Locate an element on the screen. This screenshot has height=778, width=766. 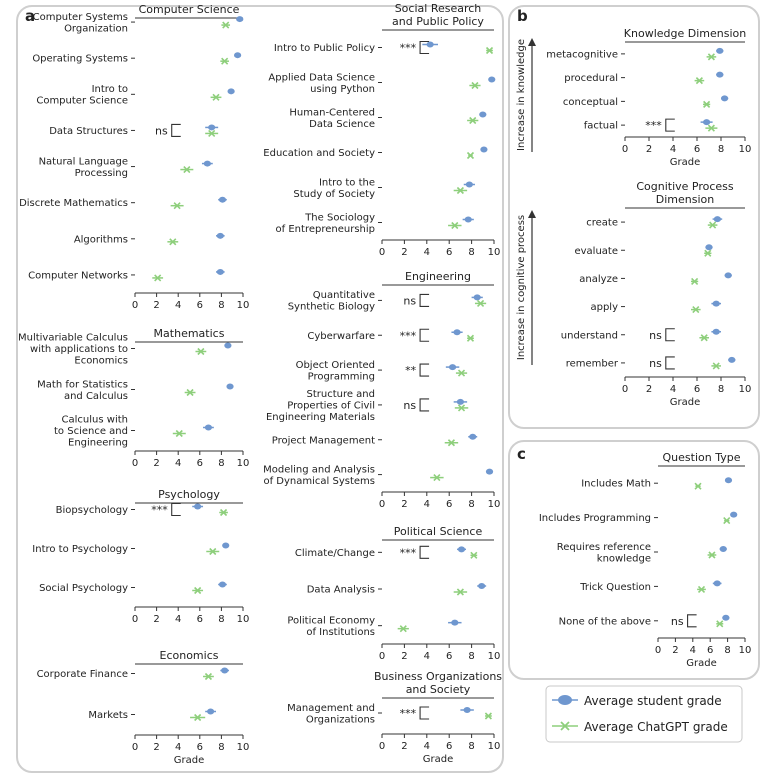
category-label: Computer Networks is located at coordinates (78, 275).